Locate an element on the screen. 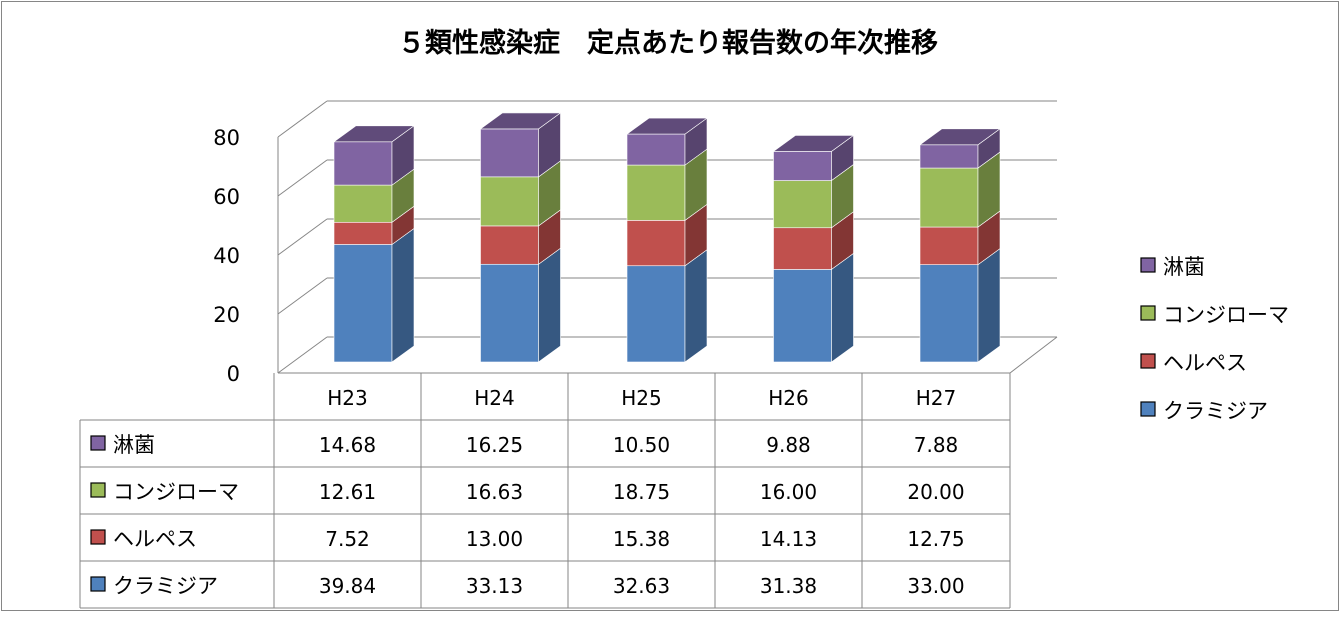  y-tick-label: 40 is located at coordinates (226, 256).